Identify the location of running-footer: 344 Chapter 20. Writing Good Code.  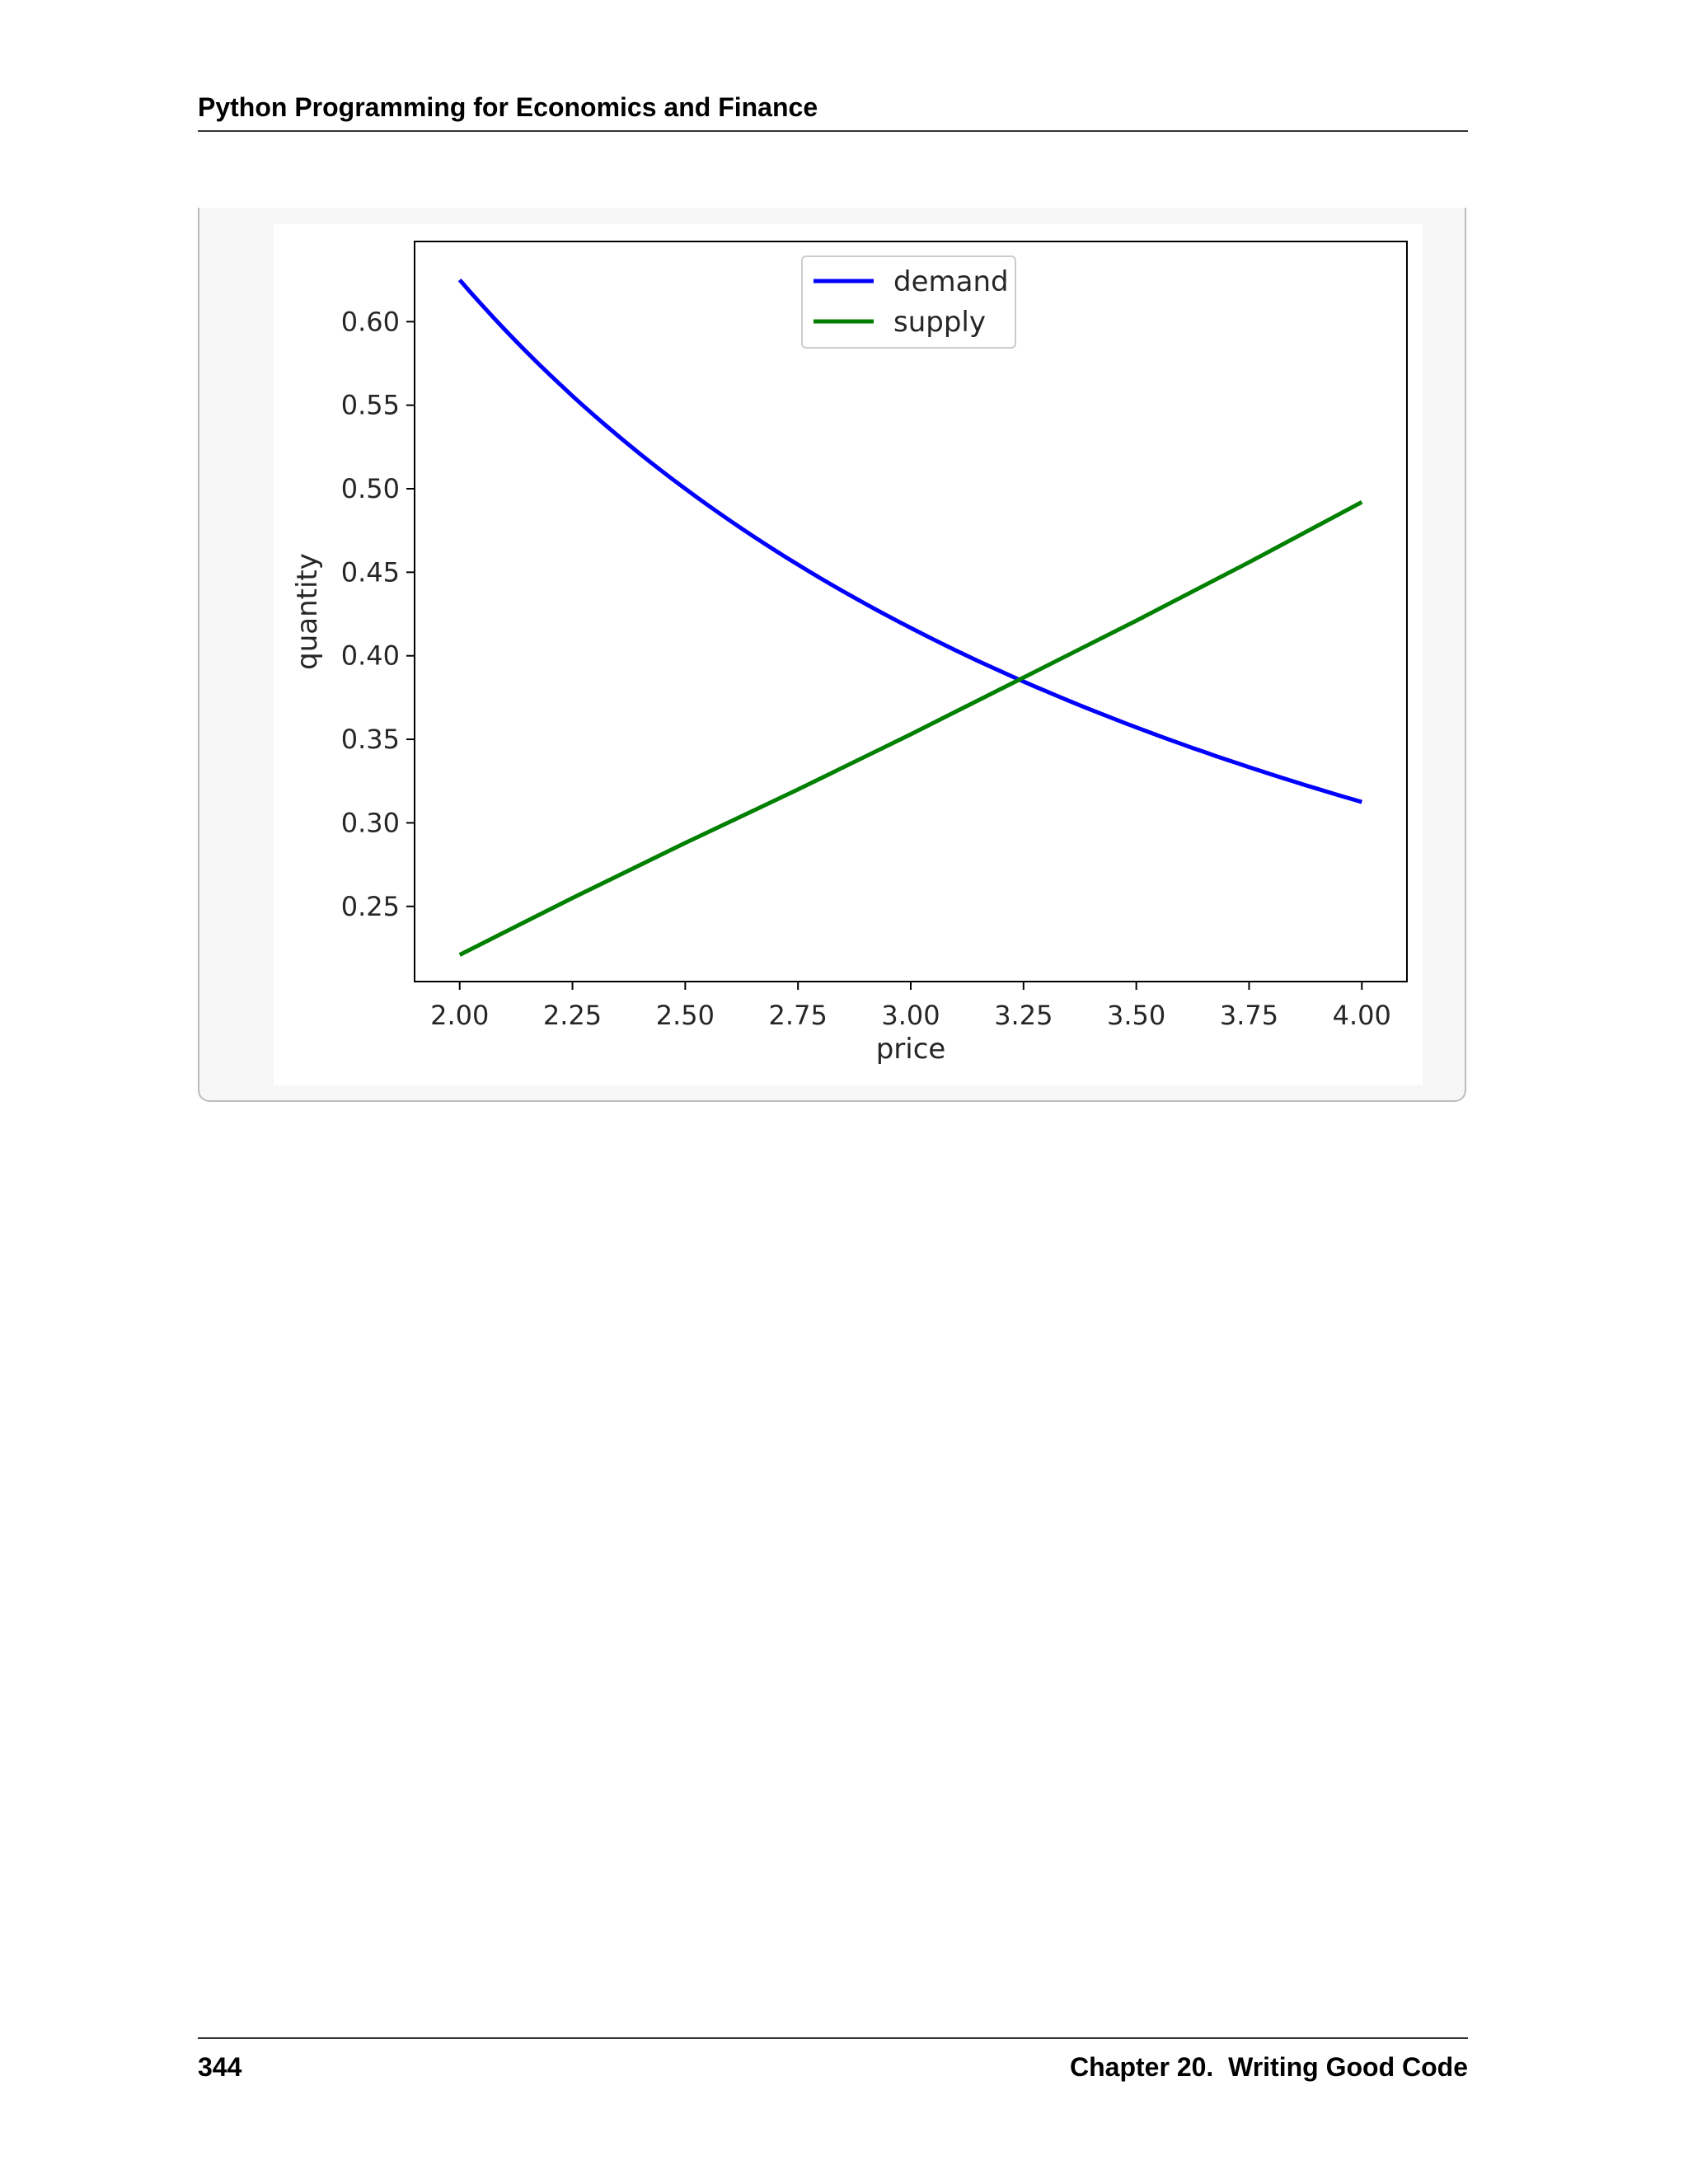
(833, 2062).